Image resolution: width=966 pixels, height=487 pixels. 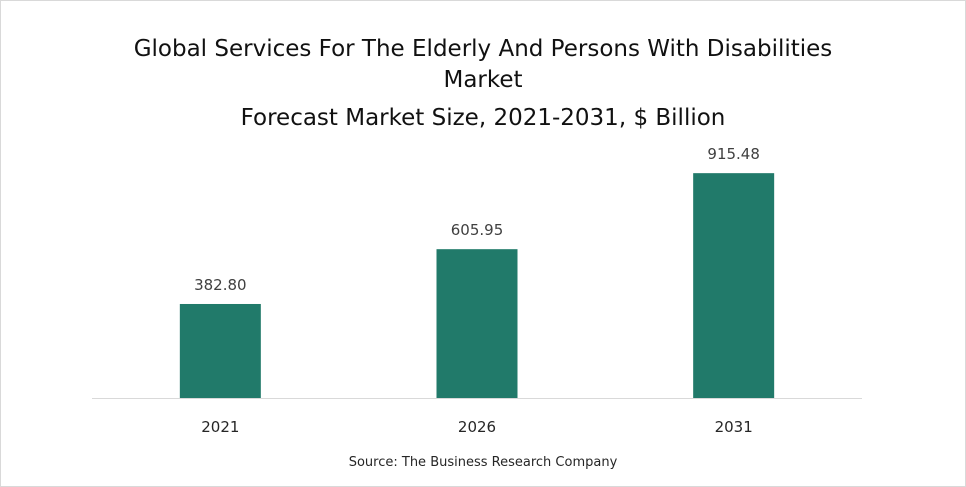 I want to click on bar-2021, so click(x=220, y=350).